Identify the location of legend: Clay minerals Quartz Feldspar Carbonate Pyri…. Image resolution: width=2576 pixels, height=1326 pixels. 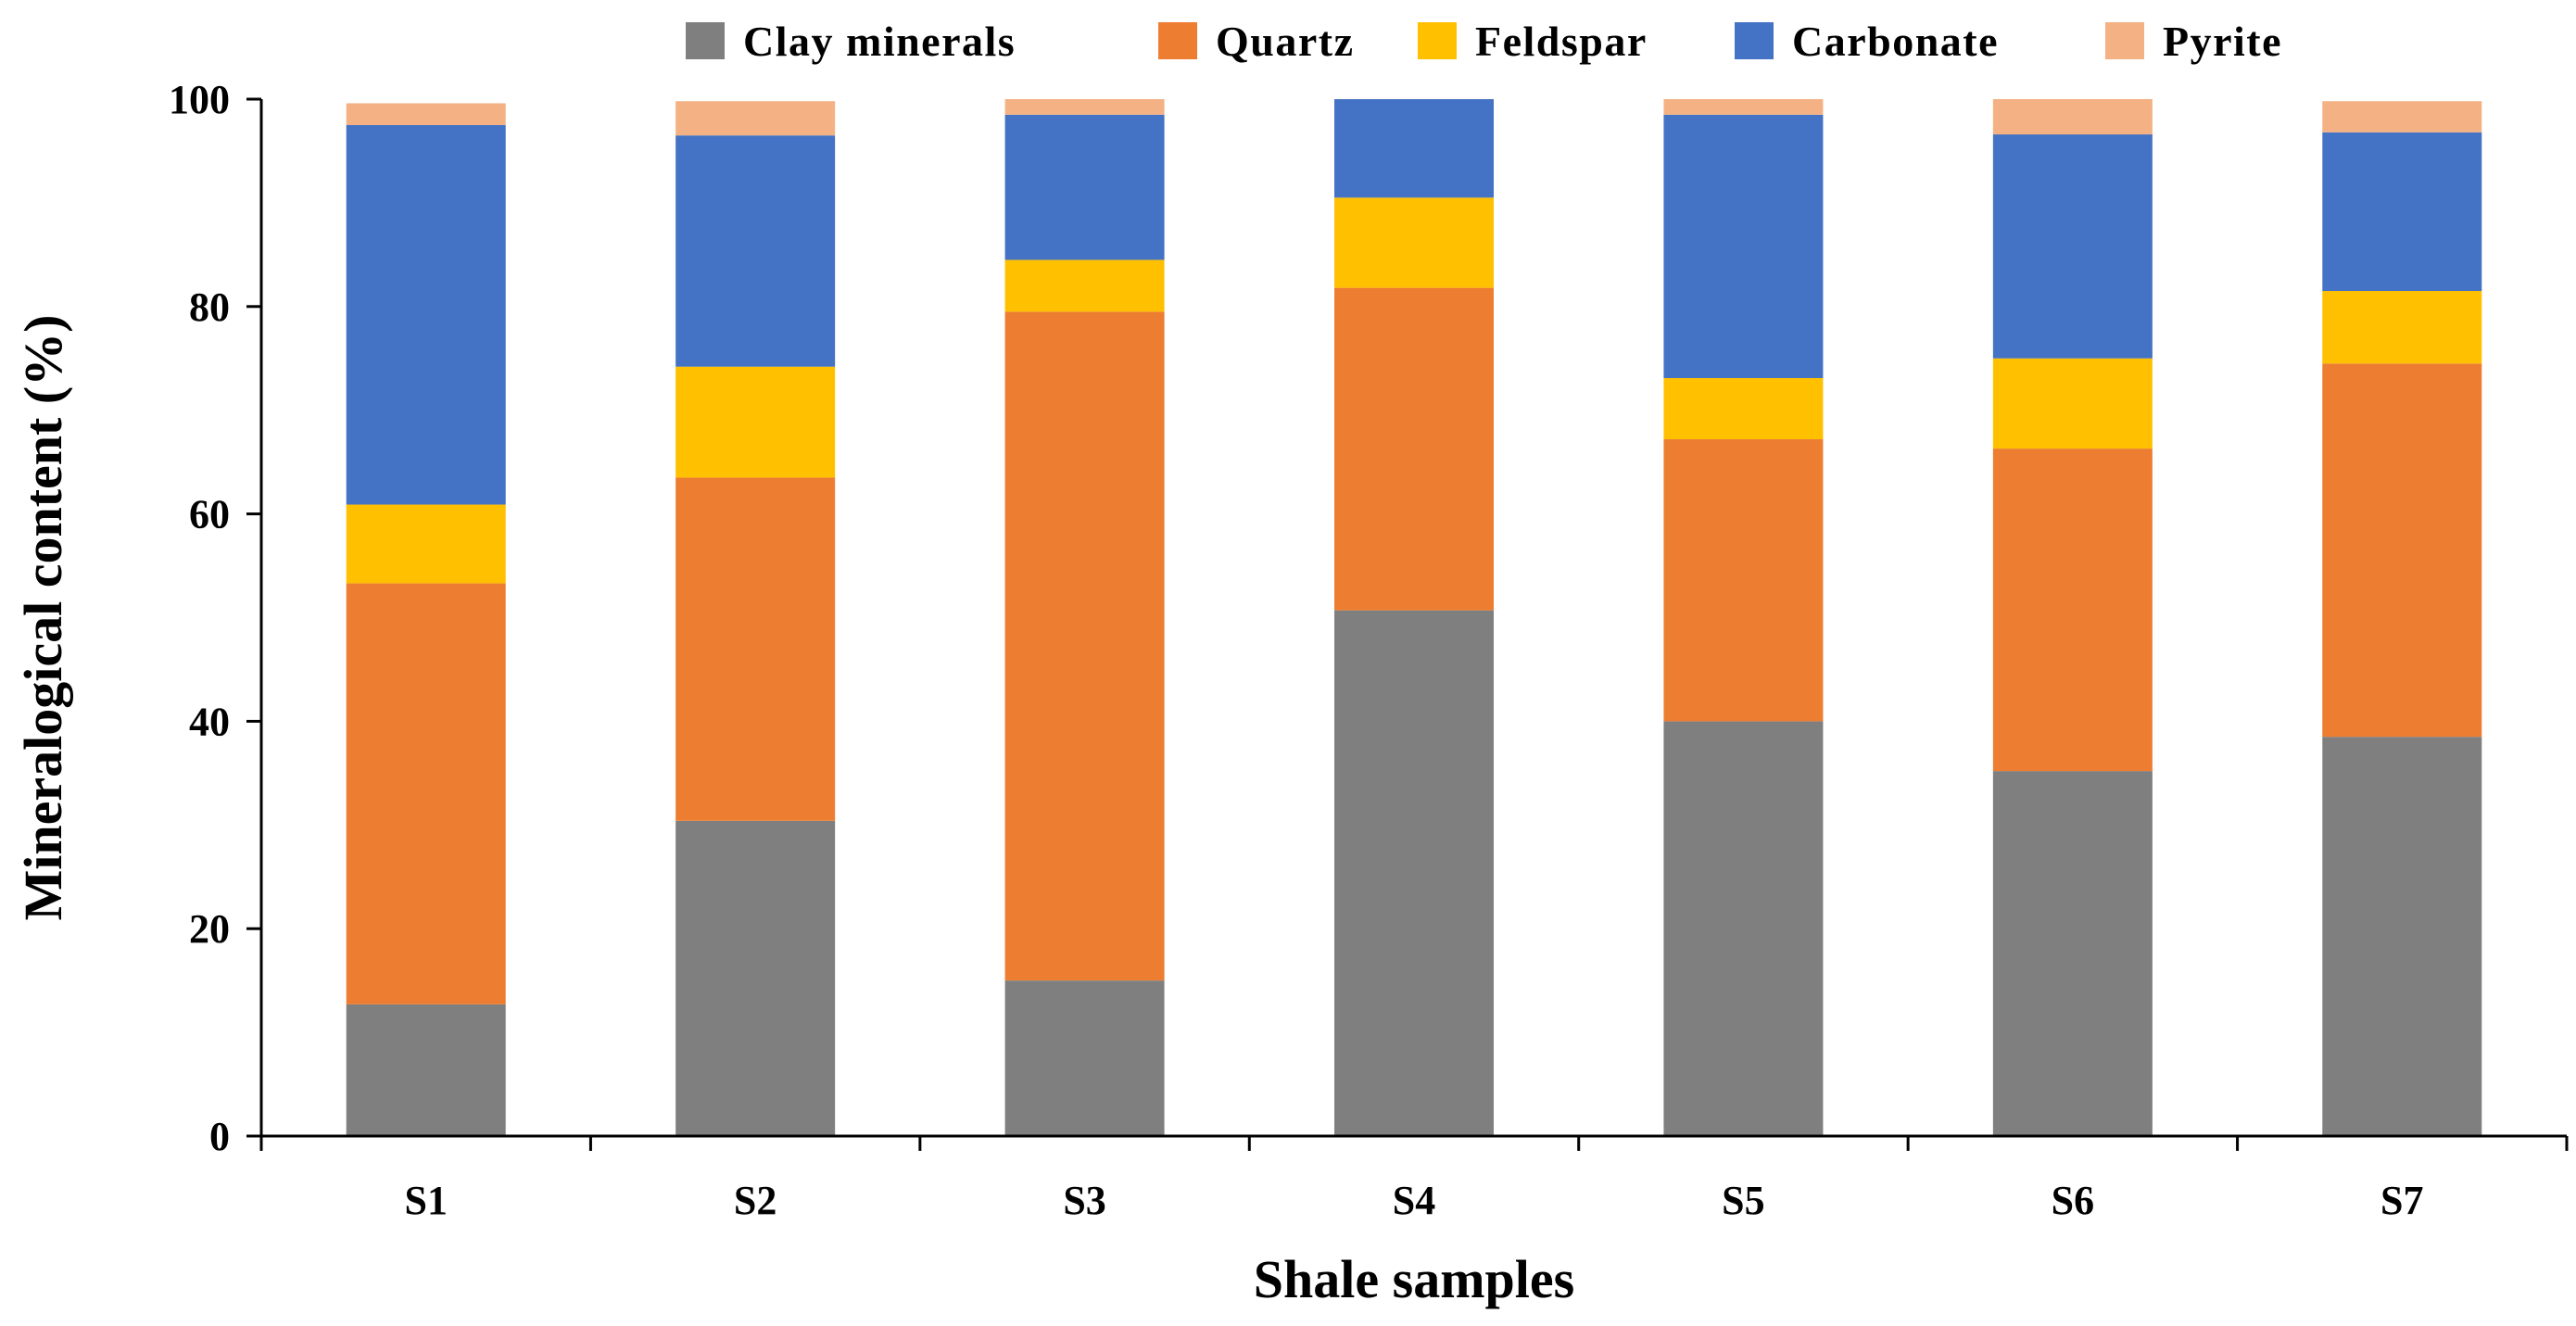
(1484, 41).